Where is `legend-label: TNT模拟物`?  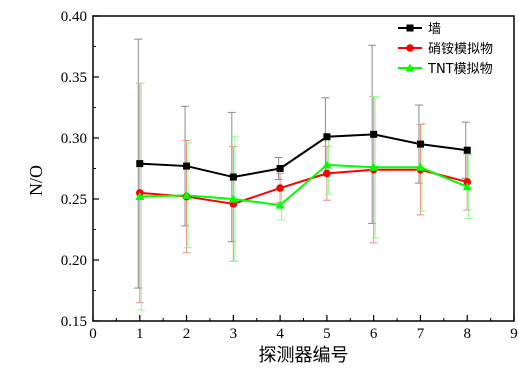
legend-label: TNT模拟物 is located at coordinates (460, 69).